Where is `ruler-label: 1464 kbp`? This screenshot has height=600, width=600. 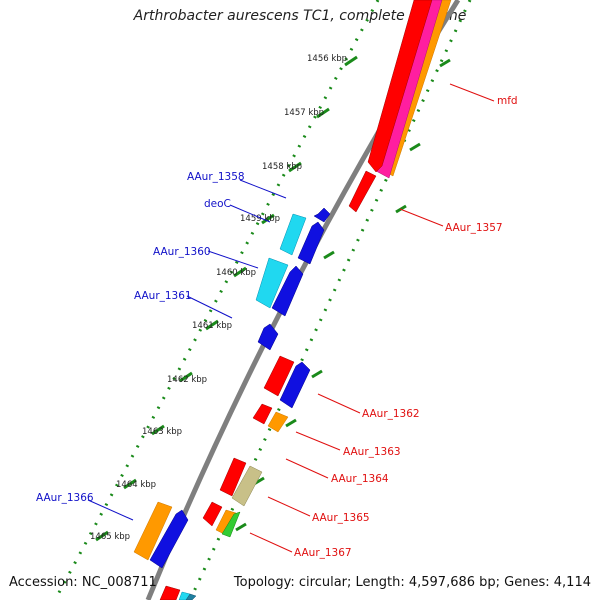 ruler-label: 1464 kbp is located at coordinates (136, 485).